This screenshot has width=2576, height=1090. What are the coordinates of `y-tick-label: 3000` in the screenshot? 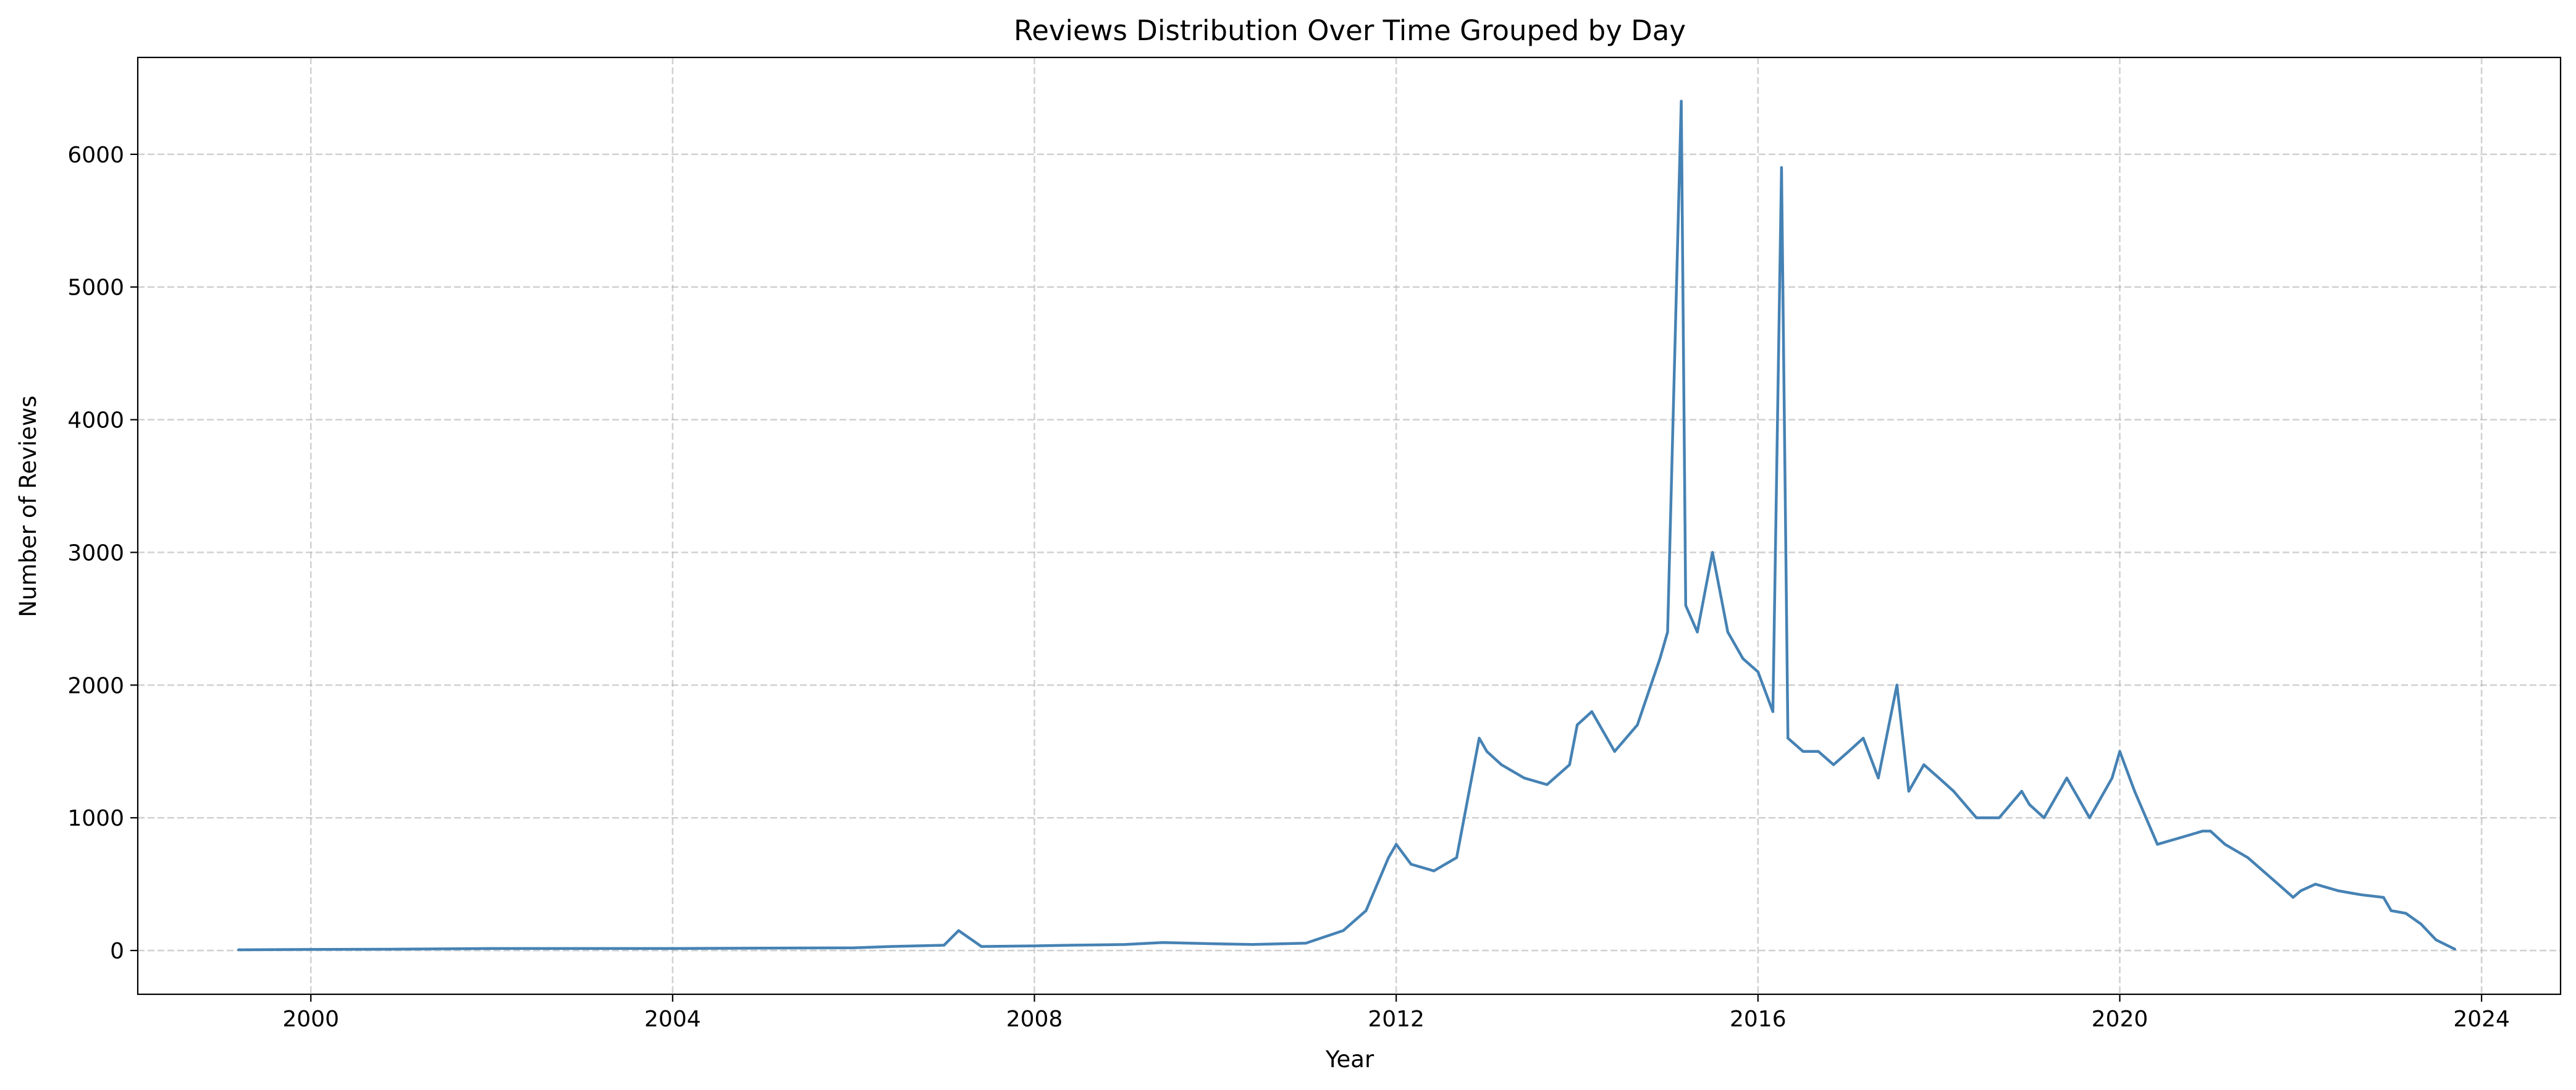 It's located at (95, 553).